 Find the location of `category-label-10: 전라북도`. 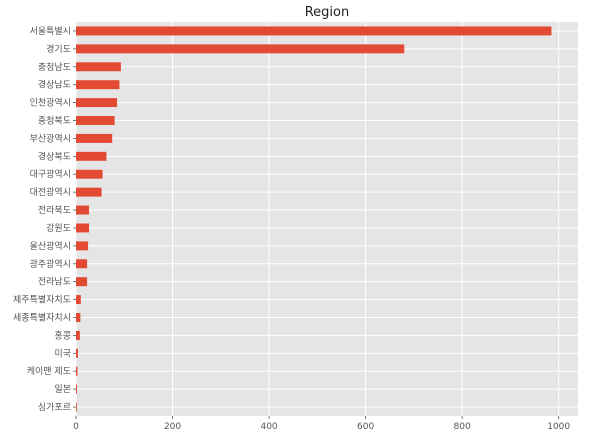

category-label-10: 전라북도 is located at coordinates (54, 210).